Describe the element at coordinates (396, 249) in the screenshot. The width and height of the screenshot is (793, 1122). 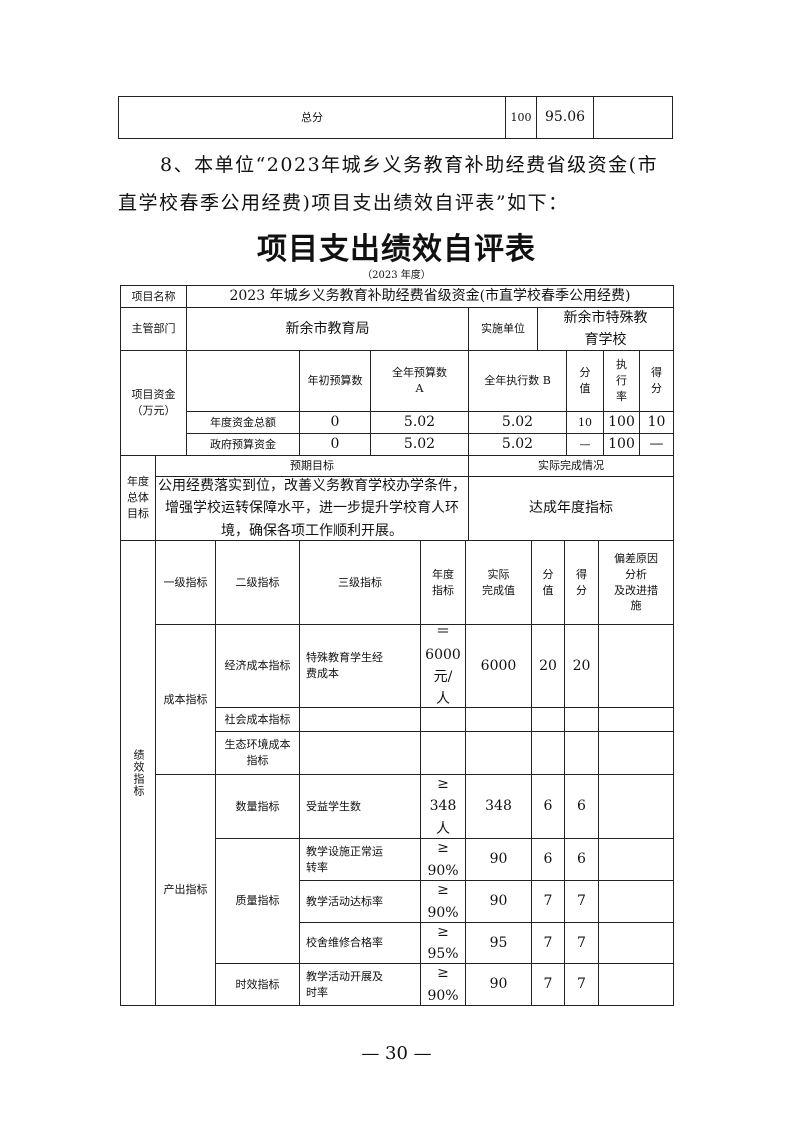
I see `page-title: 项目支出绩效自评表` at that location.